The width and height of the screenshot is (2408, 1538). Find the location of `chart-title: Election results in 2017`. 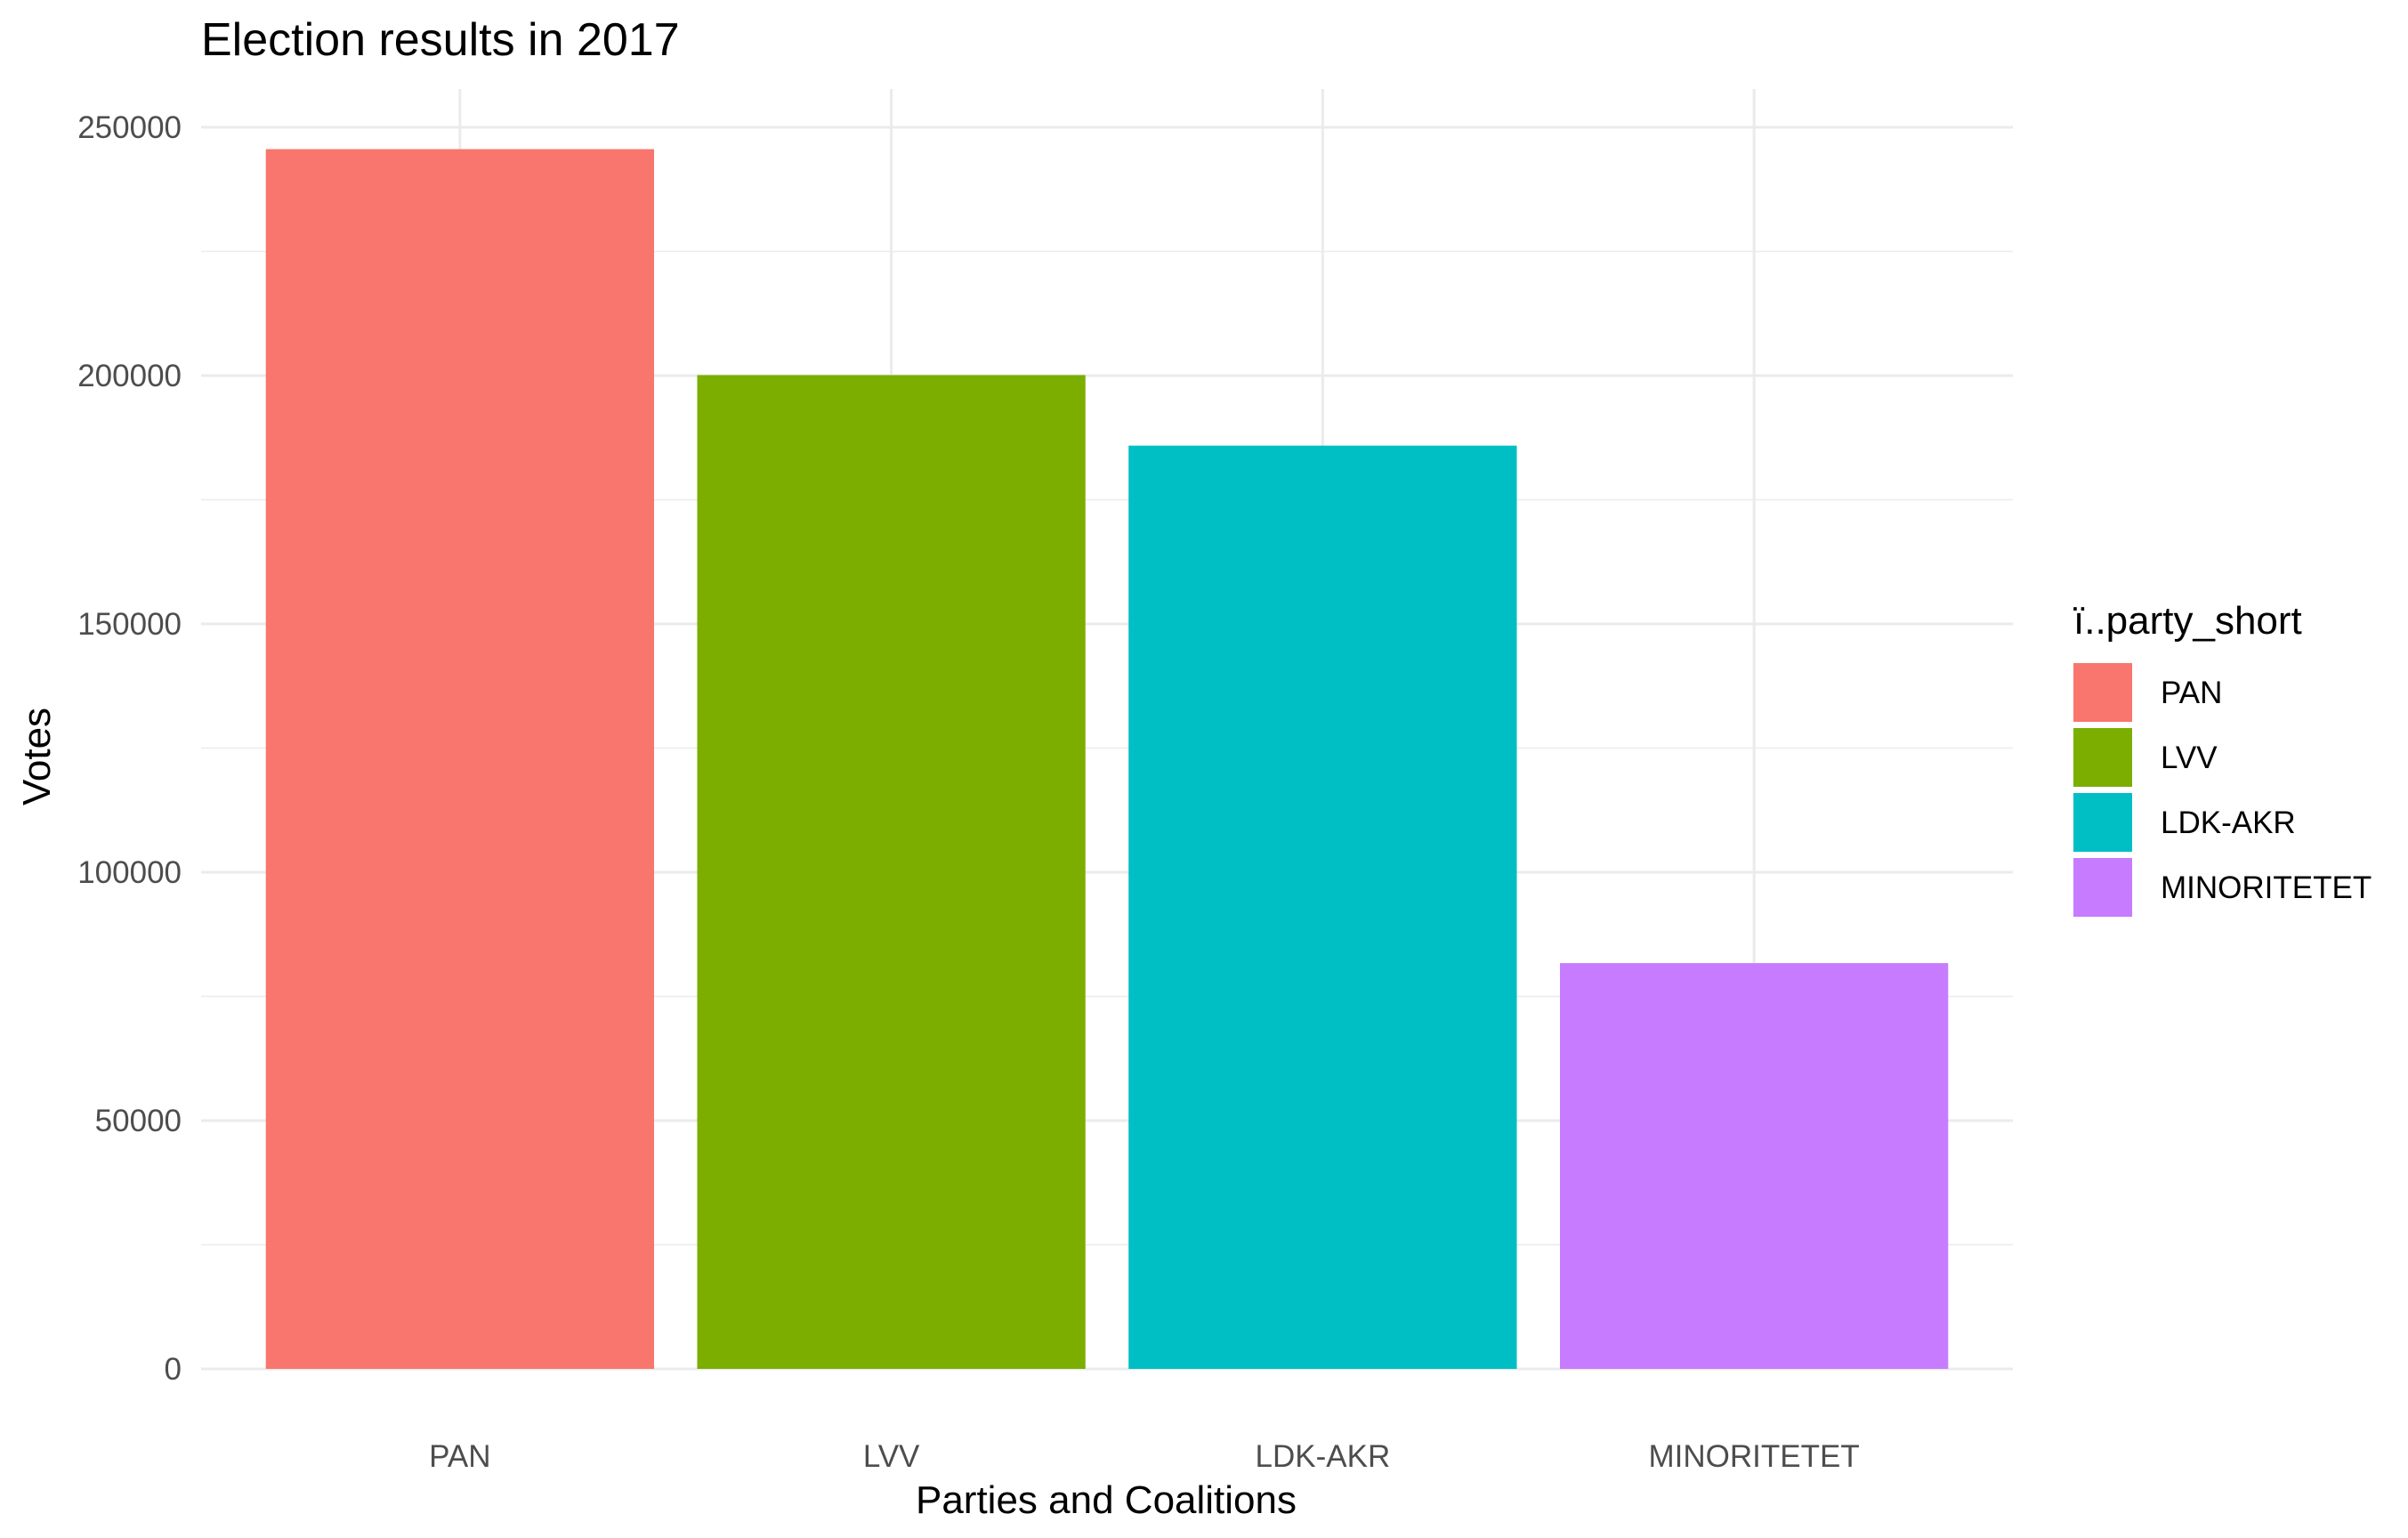

chart-title: Election results in 2017 is located at coordinates (441, 40).